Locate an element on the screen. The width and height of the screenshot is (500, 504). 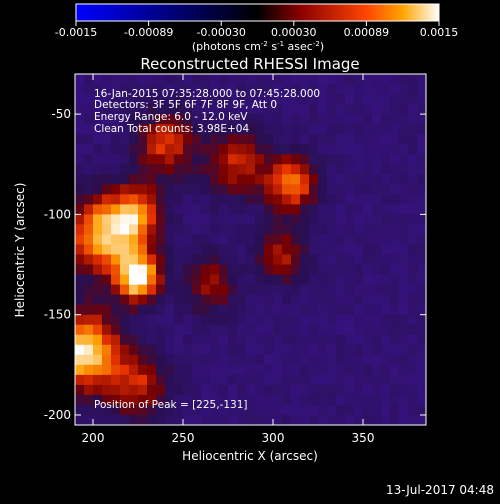
footer-date: 13-Jul-2017 04:48 is located at coordinates (440, 490).